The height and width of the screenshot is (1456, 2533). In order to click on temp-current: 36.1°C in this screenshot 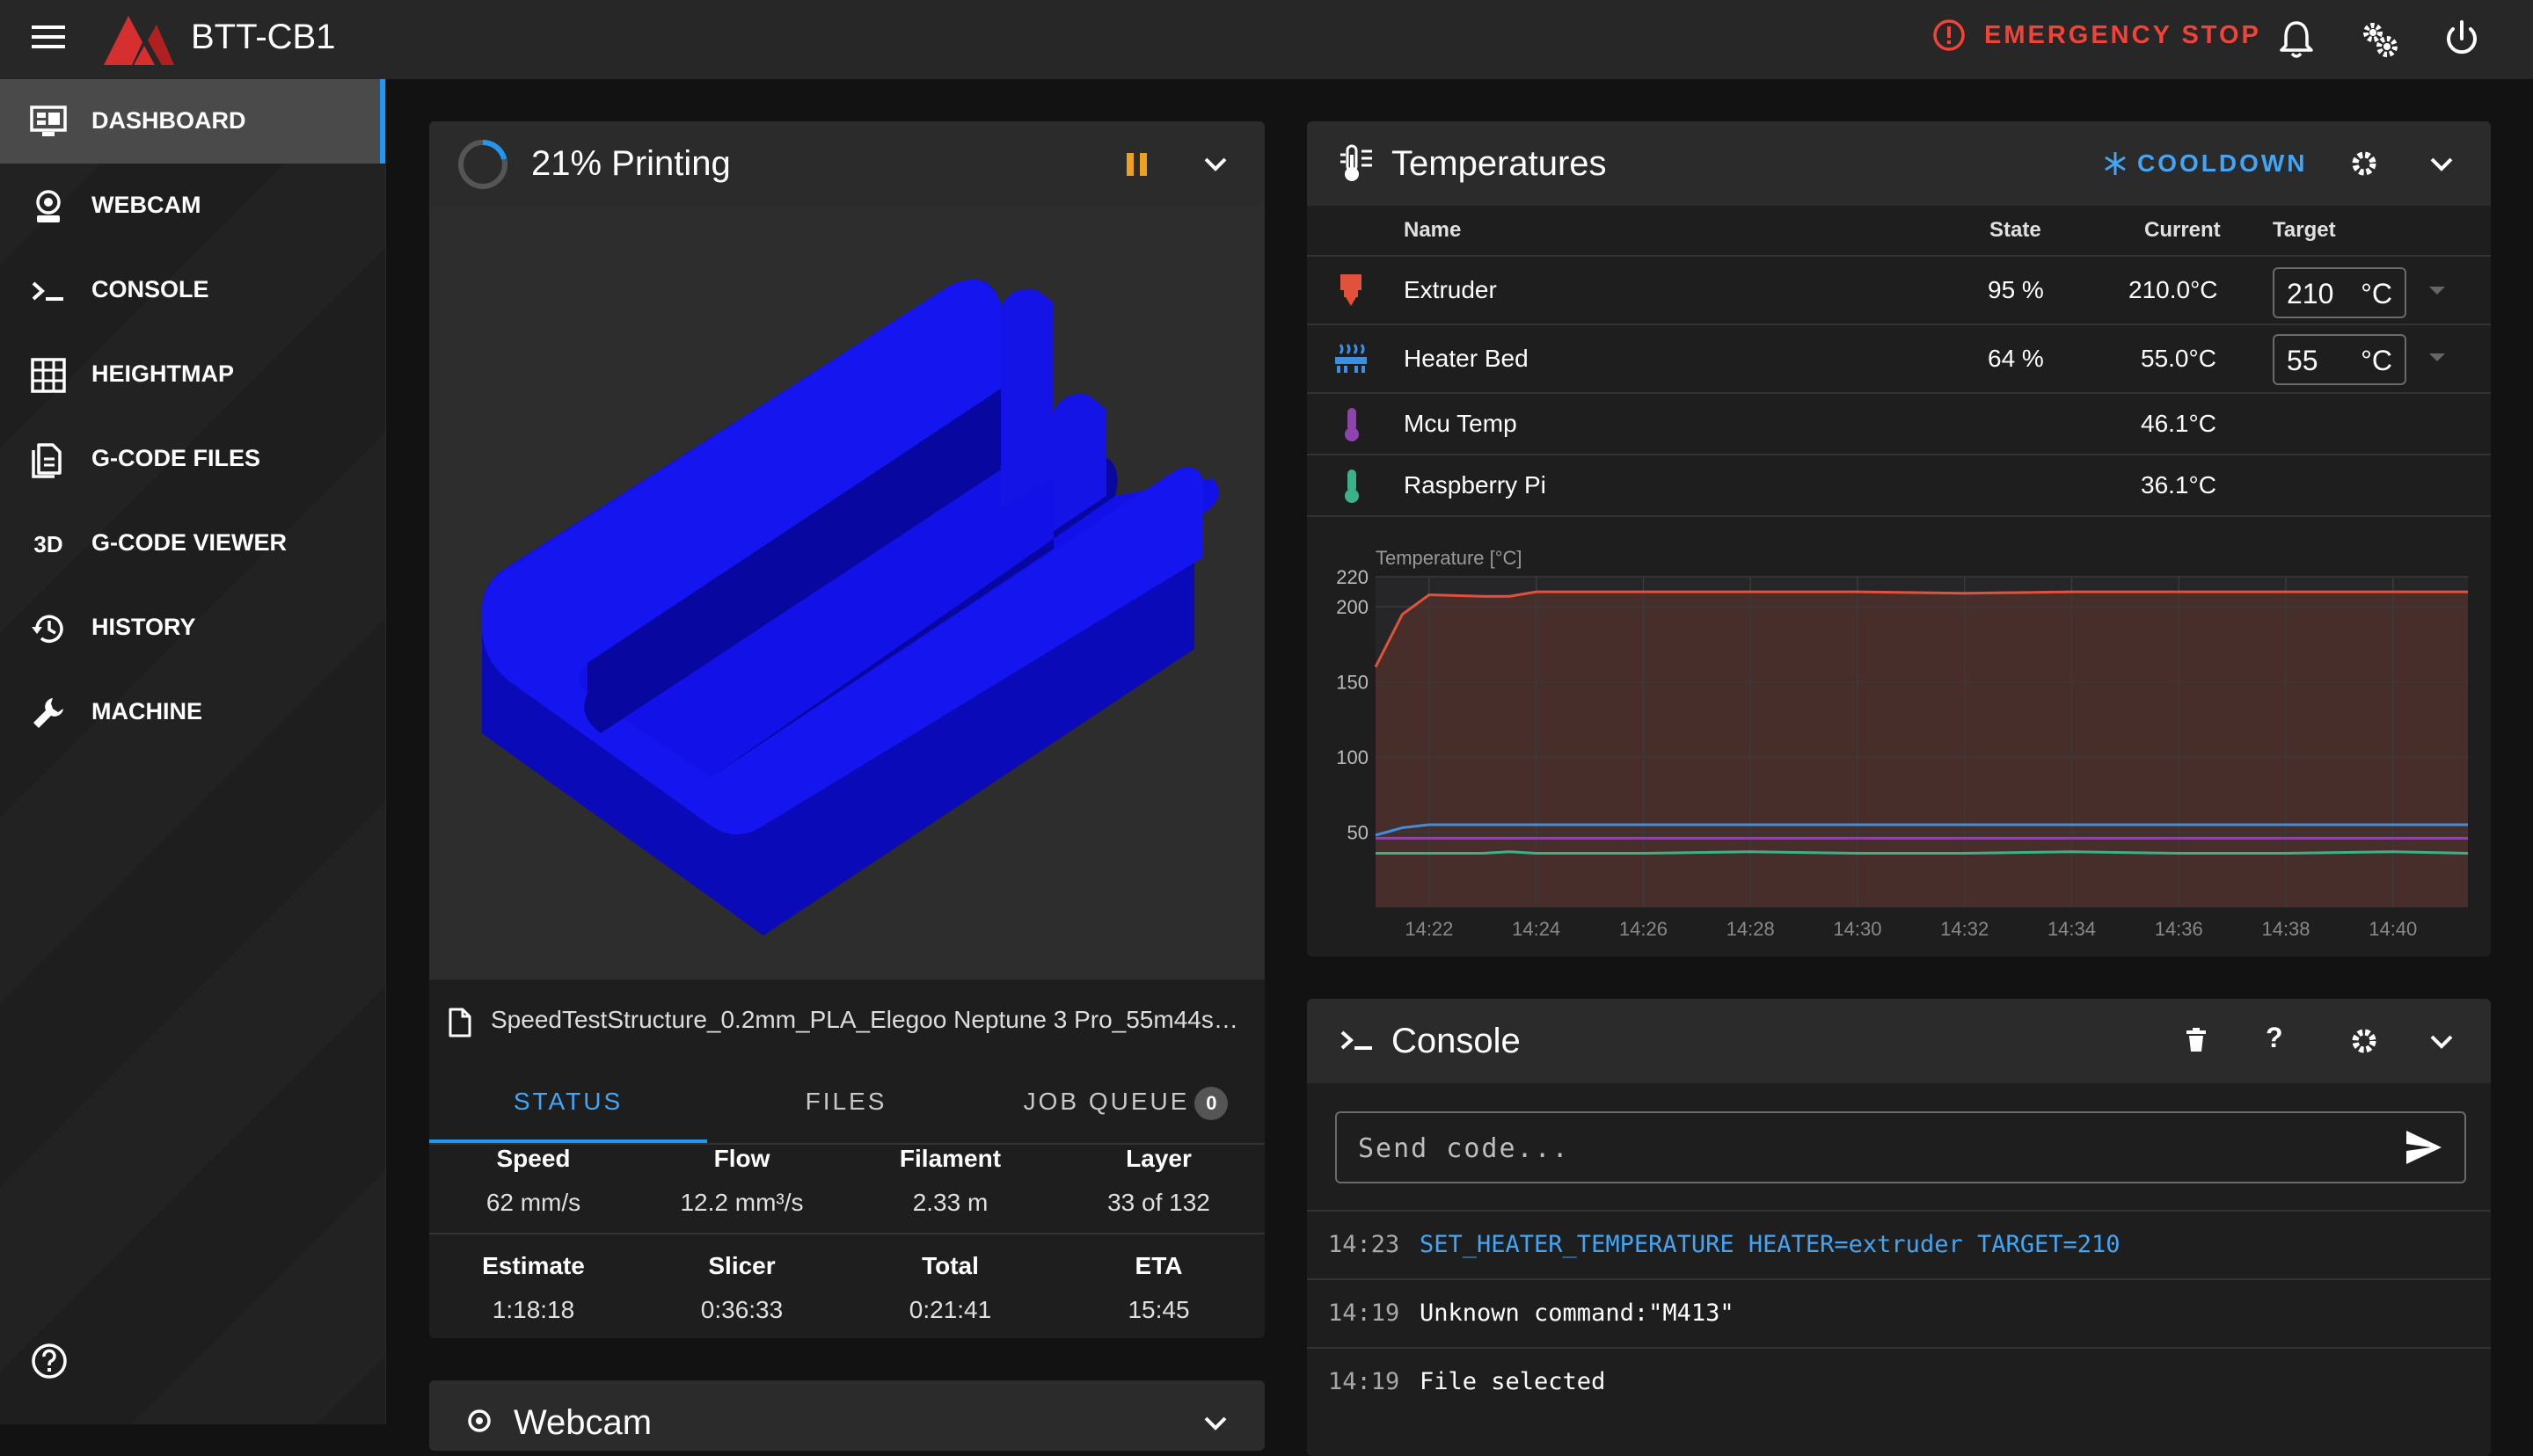, I will do `click(2178, 485)`.